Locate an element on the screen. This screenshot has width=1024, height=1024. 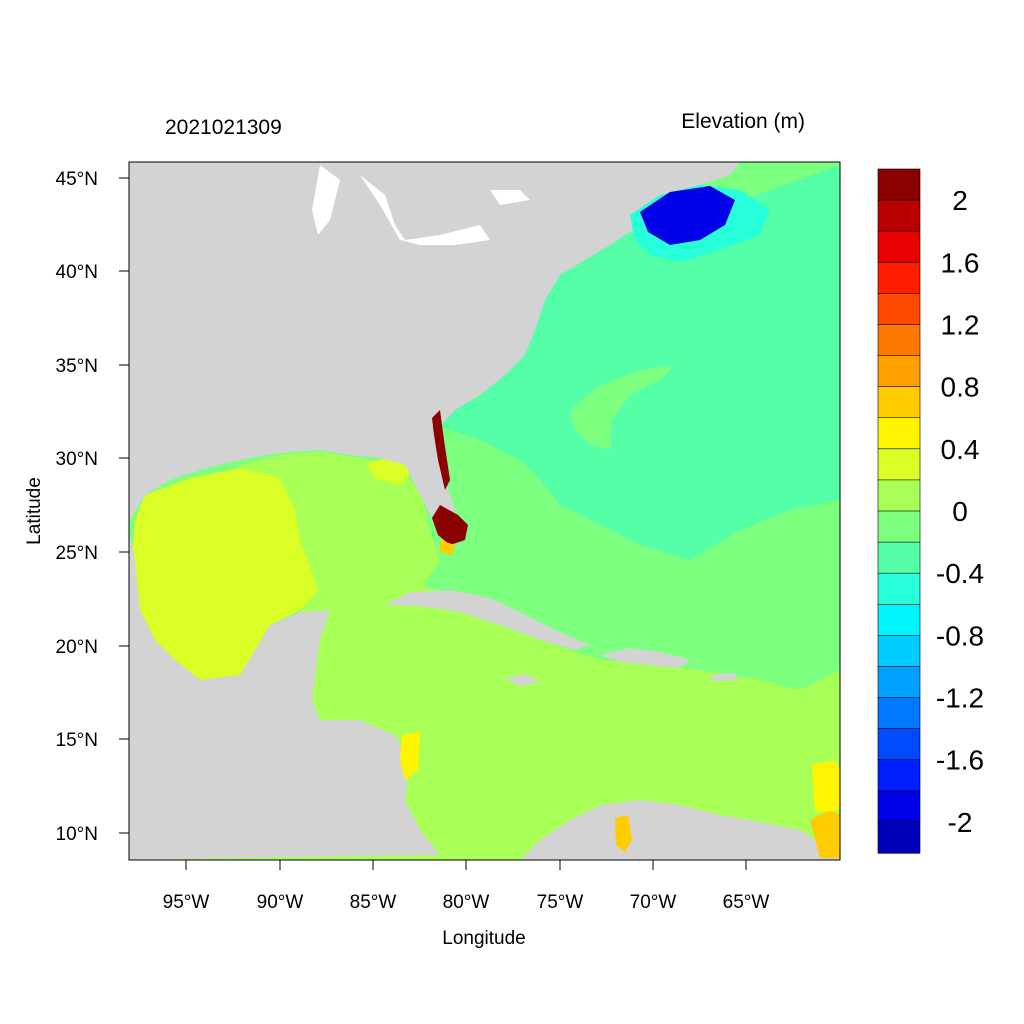
florida-bight is located at coordinates (388, 471).